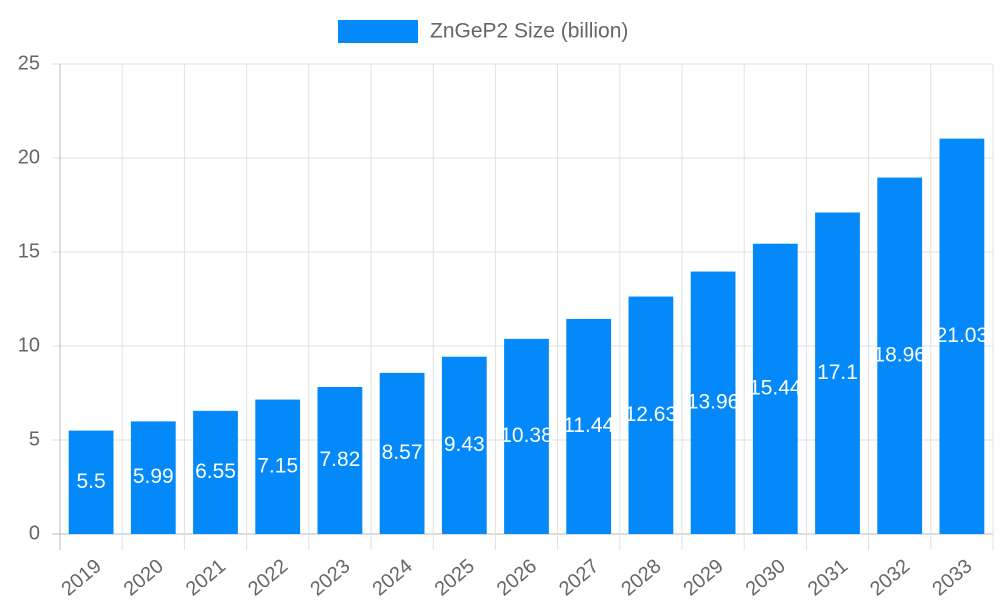 This screenshot has height=600, width=1000. I want to click on data-label: 8.57, so click(402, 452).